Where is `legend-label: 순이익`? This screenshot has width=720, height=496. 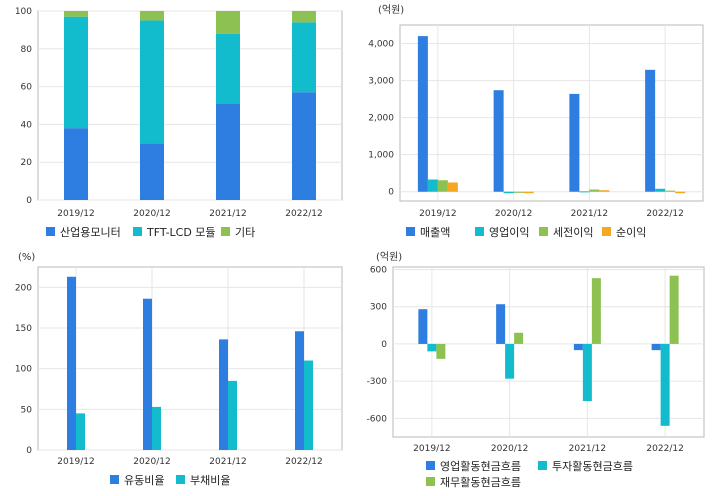
legend-label: 순이익 is located at coordinates (631, 232).